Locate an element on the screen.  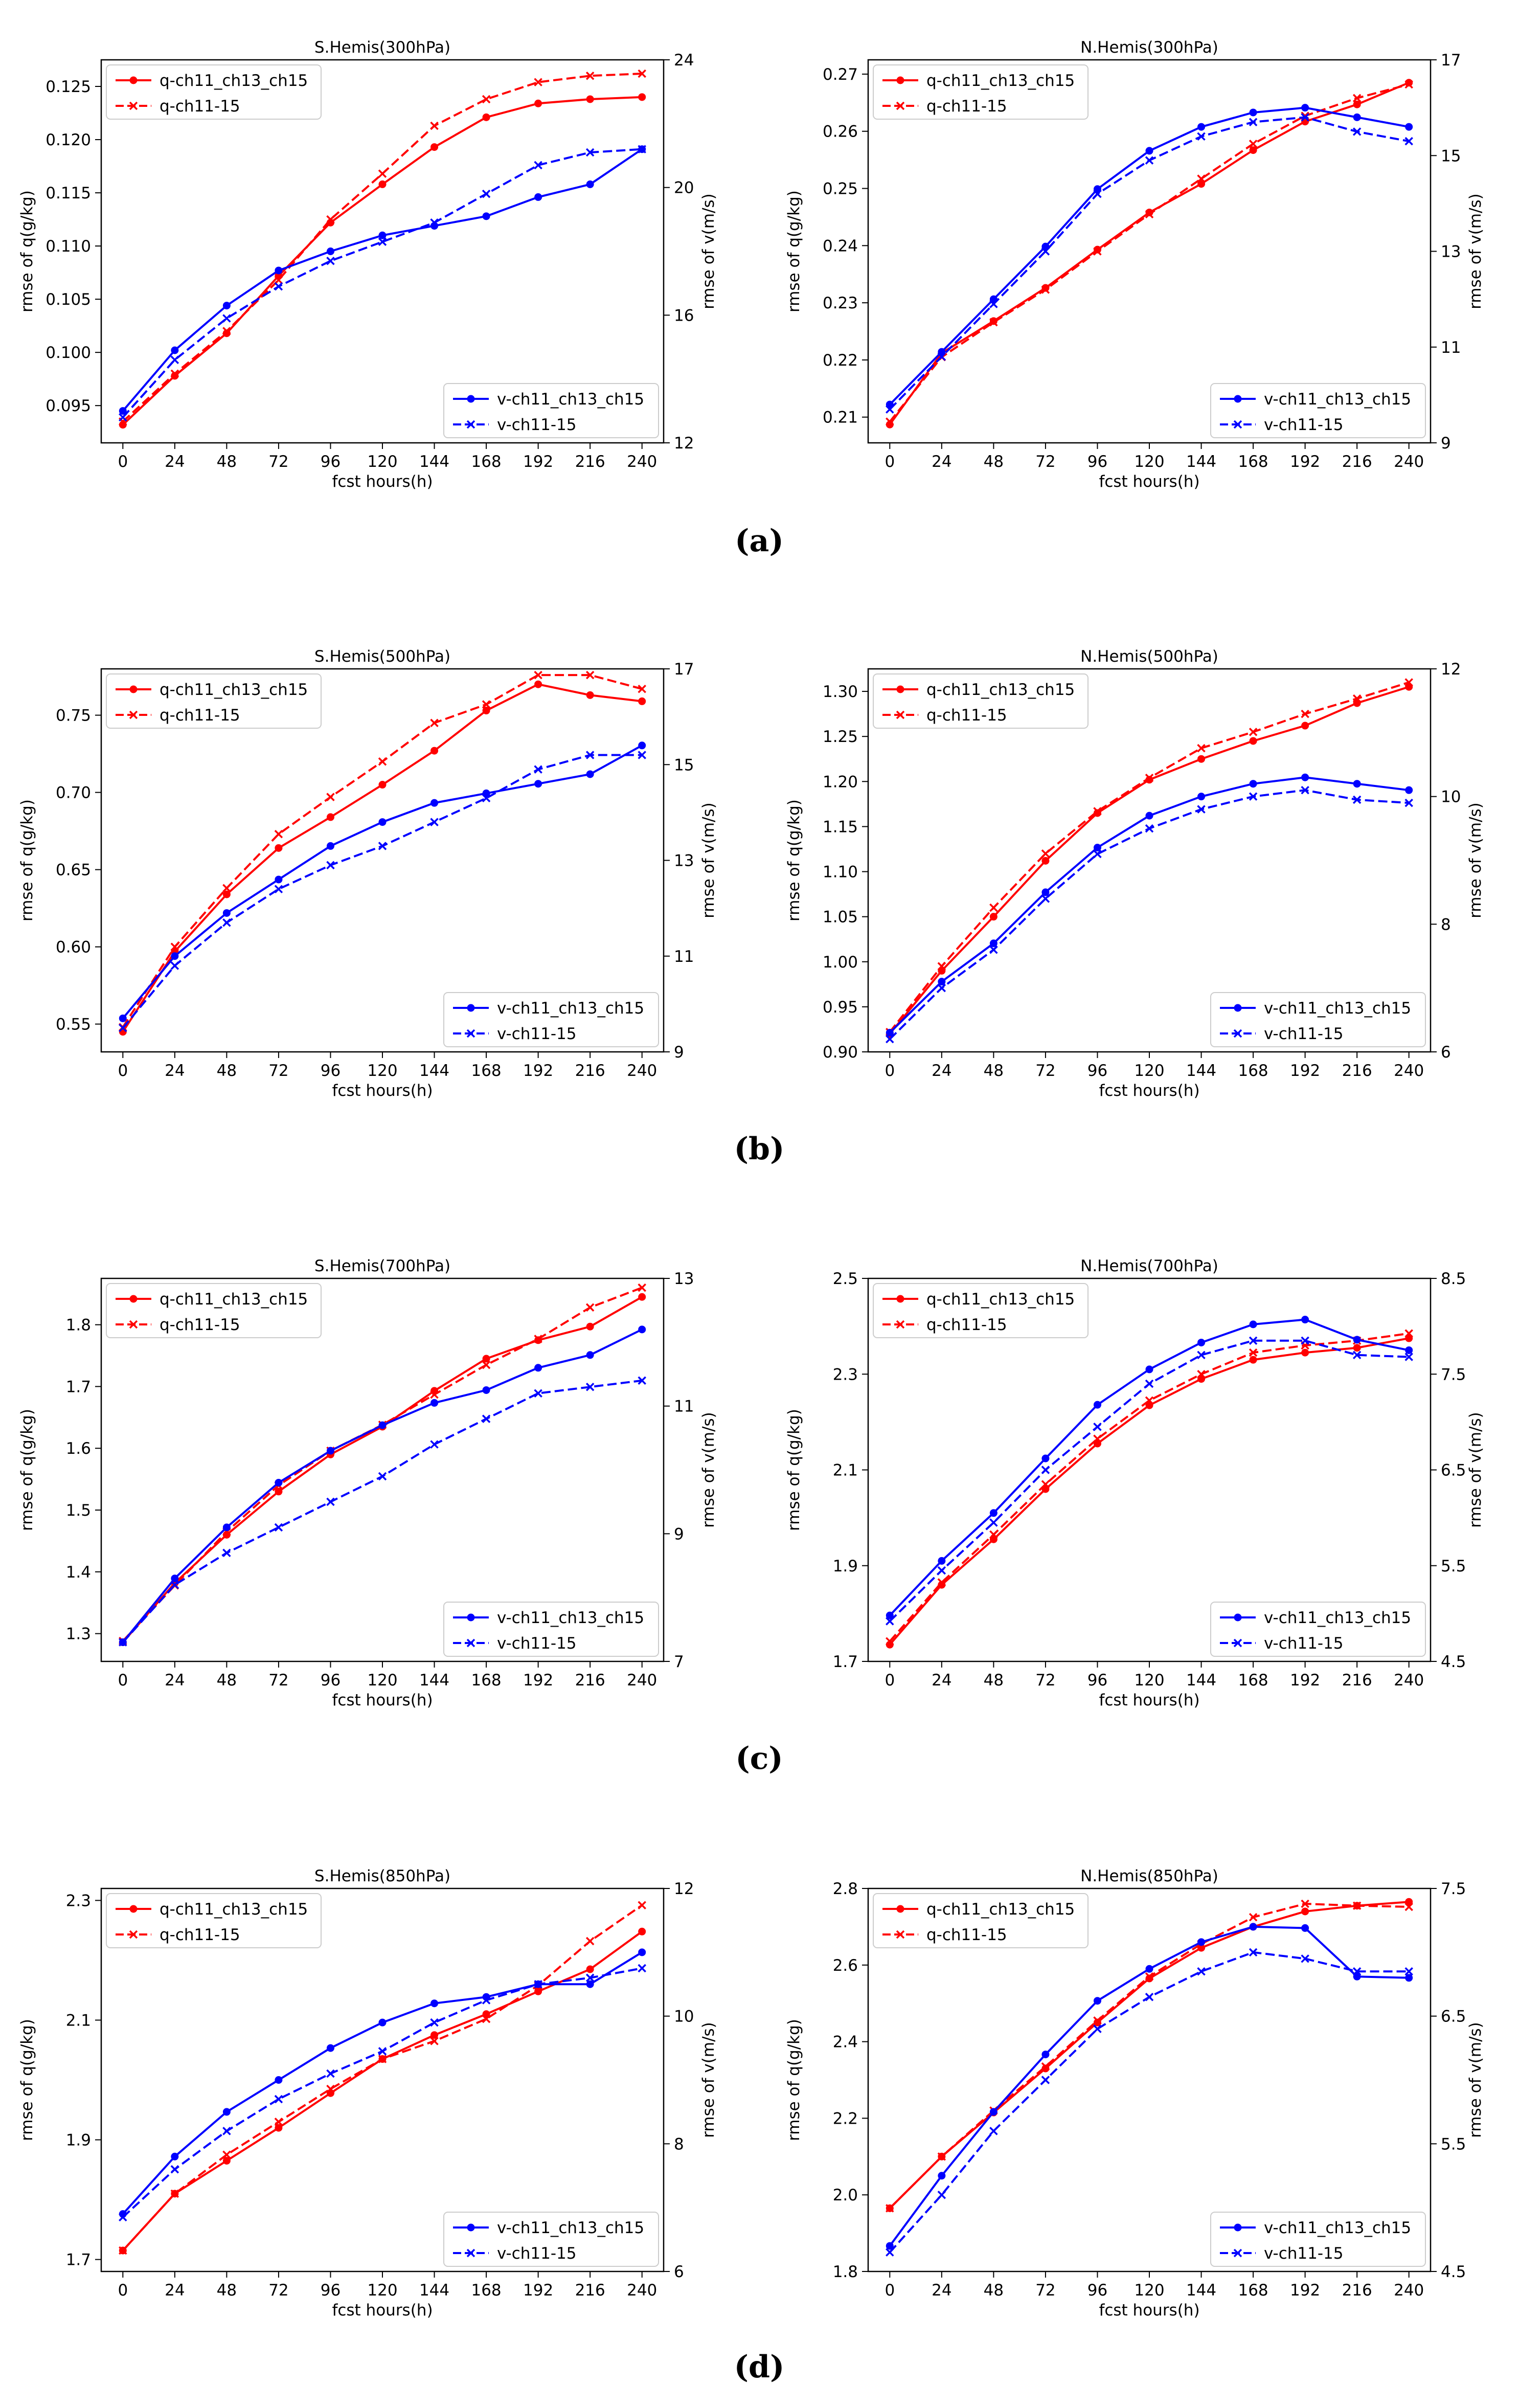
x-tick-label: 216 is located at coordinates (590, 1680).